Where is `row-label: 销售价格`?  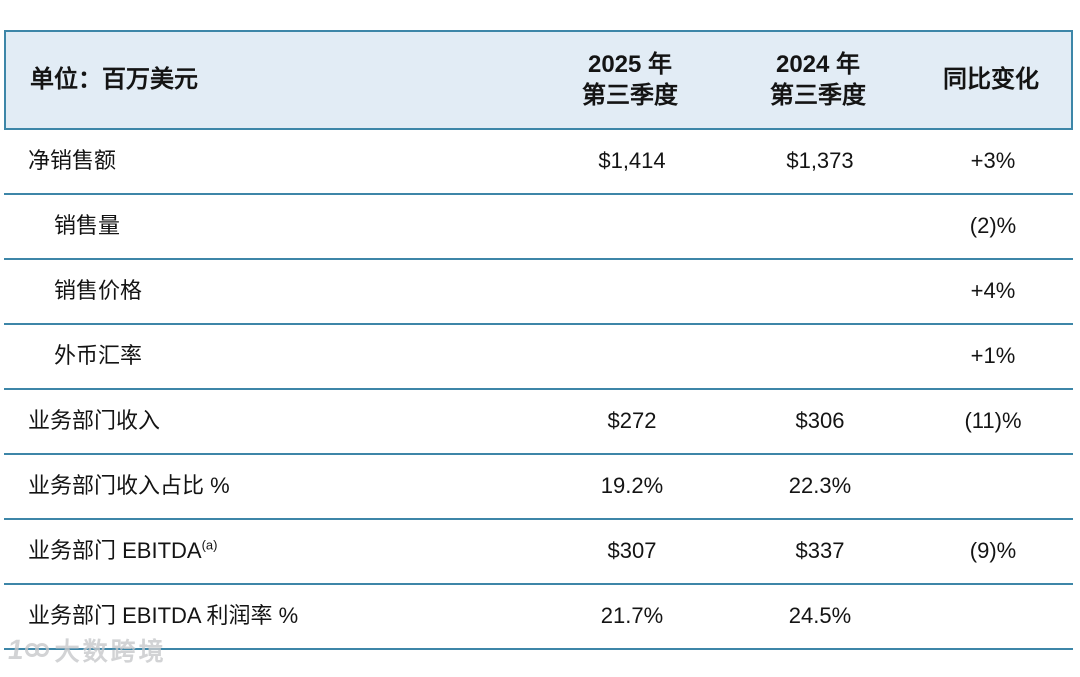 row-label: 销售价格 is located at coordinates (270, 291).